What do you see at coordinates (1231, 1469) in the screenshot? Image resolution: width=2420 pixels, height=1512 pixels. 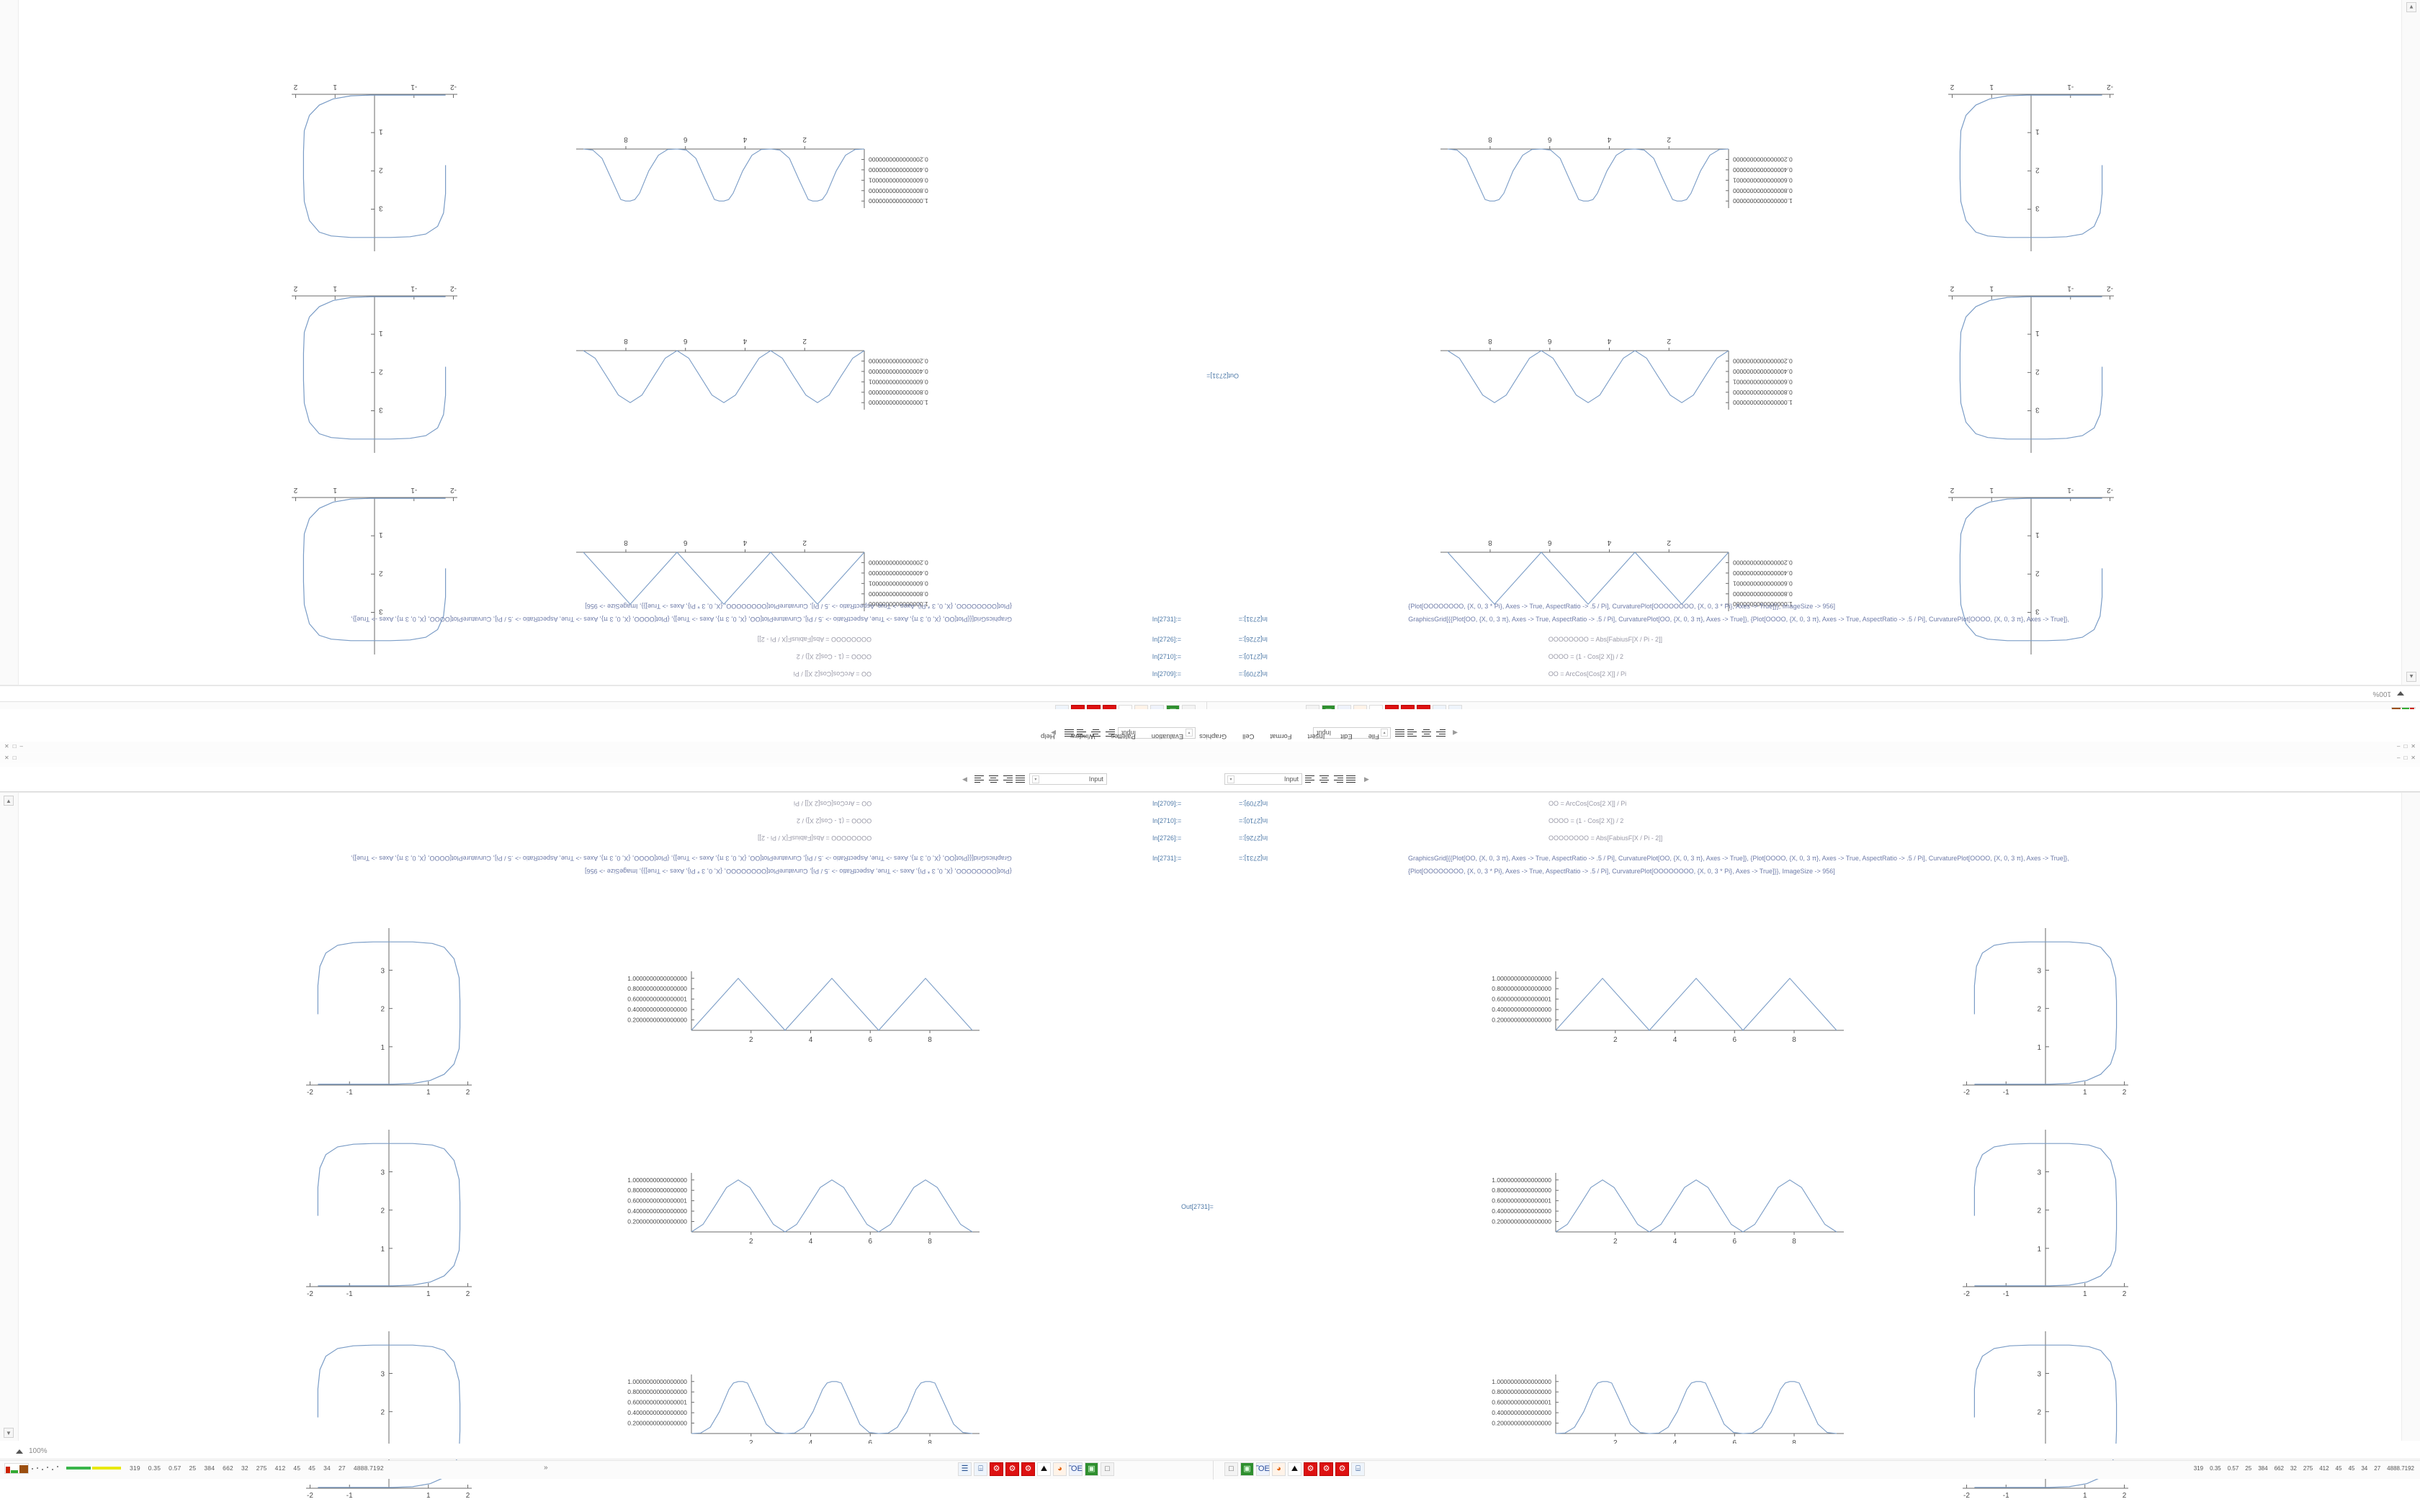 I see `camera-icon: □` at bounding box center [1231, 1469].